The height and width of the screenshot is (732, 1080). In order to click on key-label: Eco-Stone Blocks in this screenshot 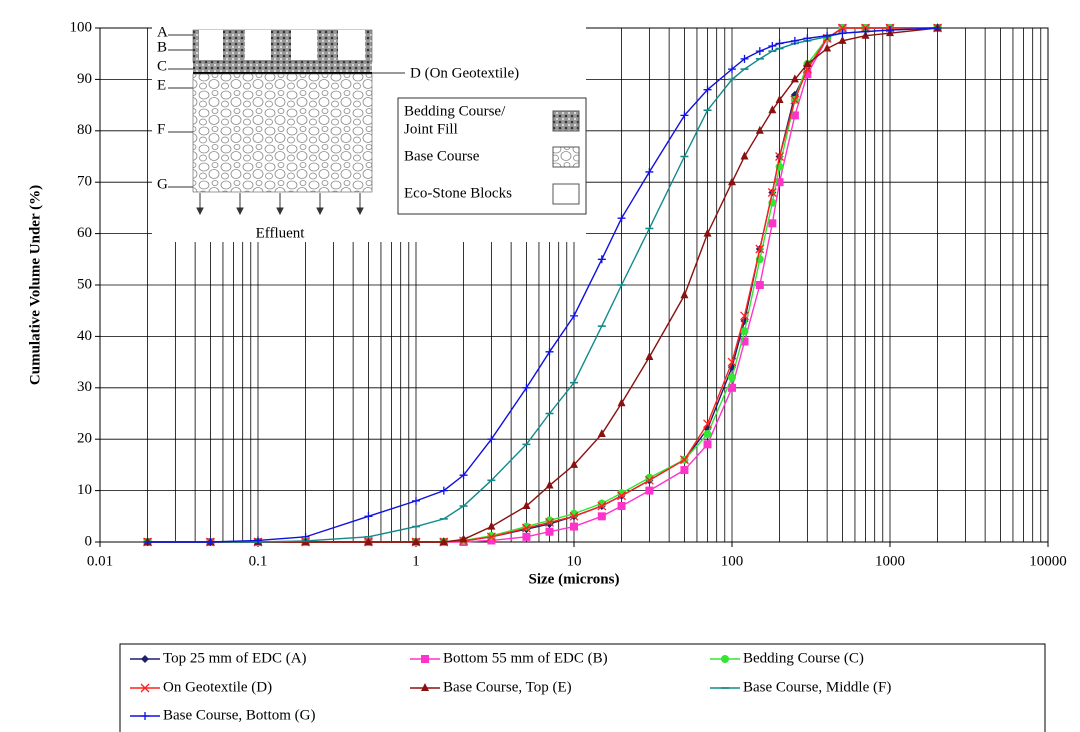, I will do `click(458, 193)`.